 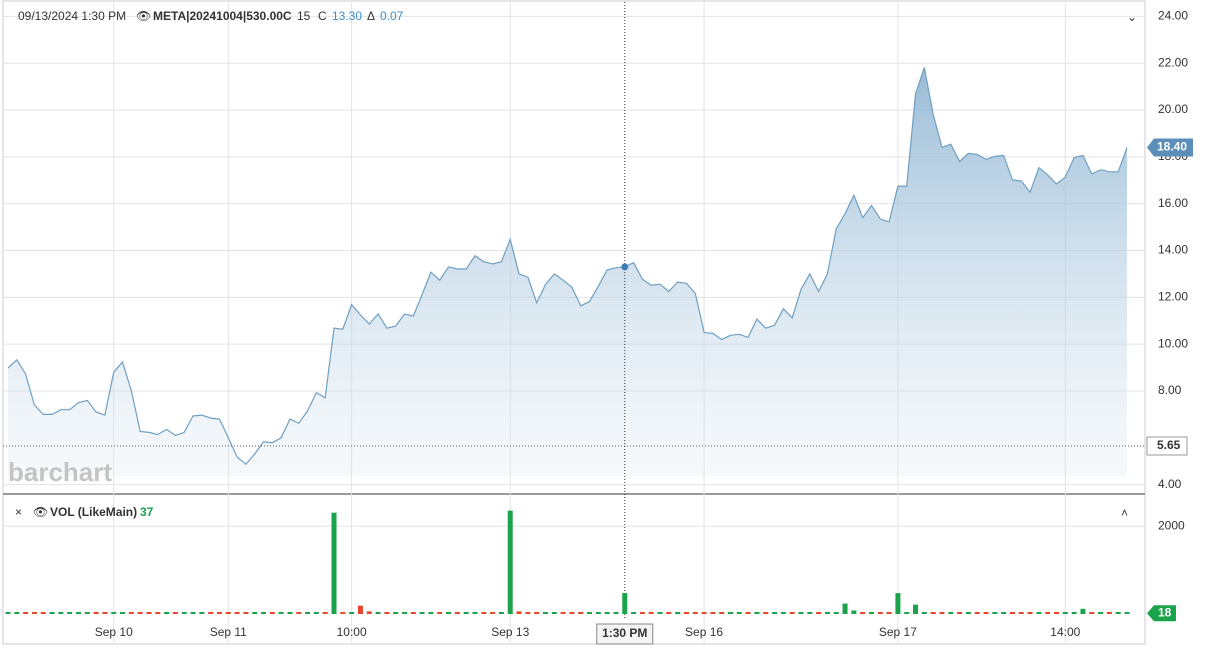 What do you see at coordinates (1170, 390) in the screenshot?
I see `y-tick-label: 8.00` at bounding box center [1170, 390].